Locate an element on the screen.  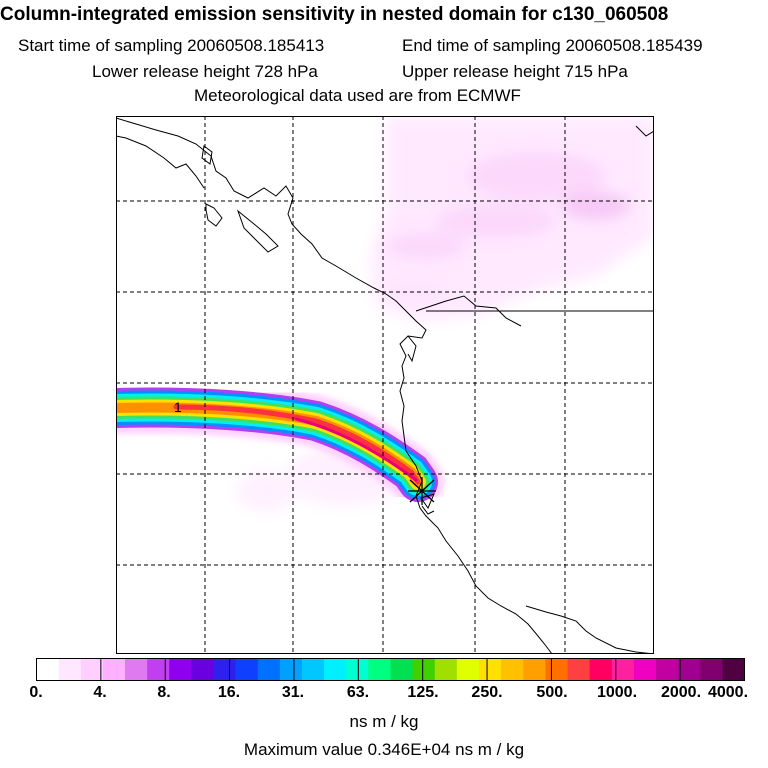
colorbar-label: 16. is located at coordinates (229, 692).